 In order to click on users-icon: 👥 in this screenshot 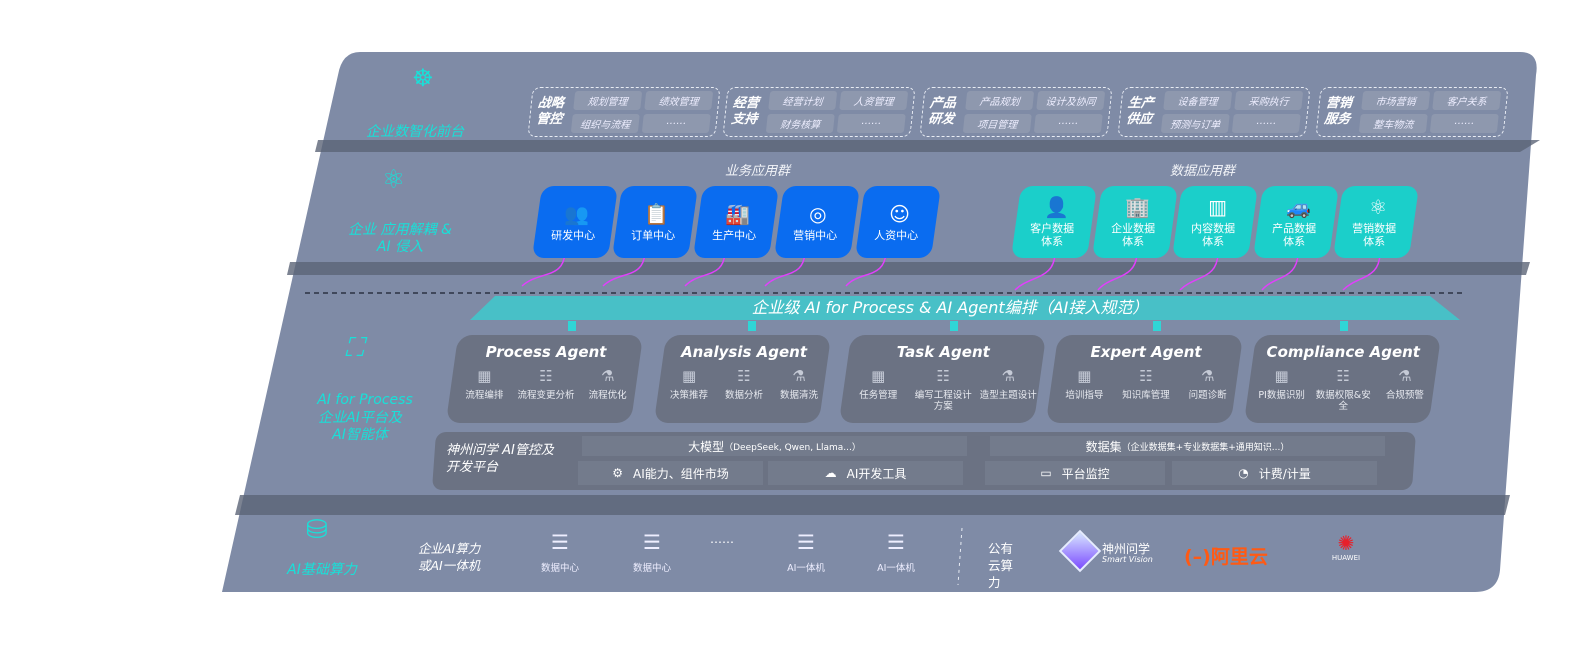, I will do `click(576, 213)`.